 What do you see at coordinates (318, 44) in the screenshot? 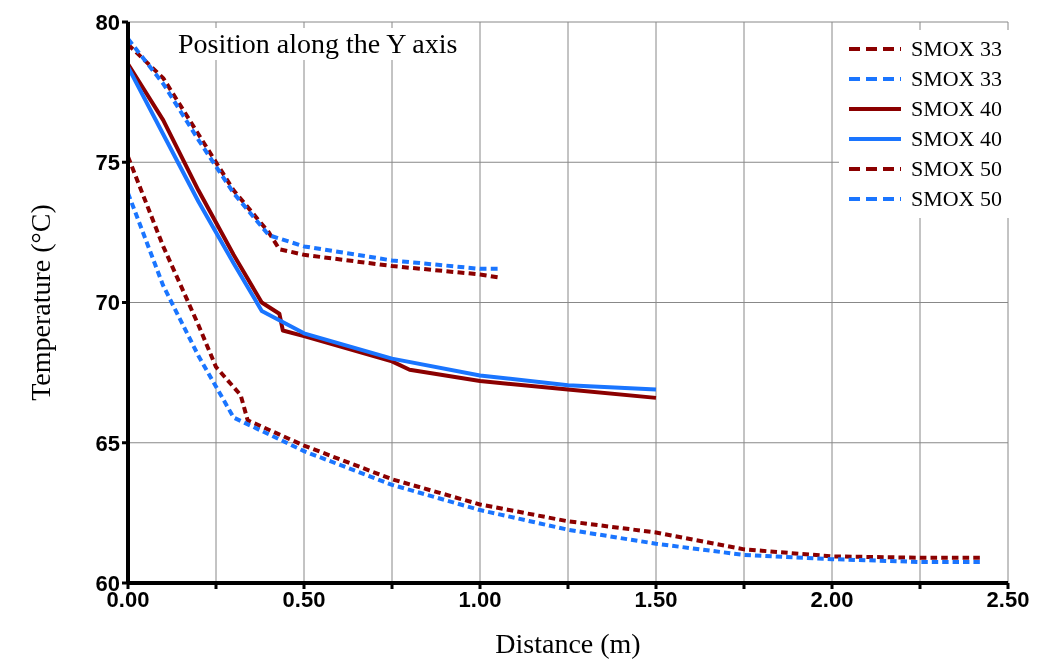
I see `chart-title: Position along the Y axis` at bounding box center [318, 44].